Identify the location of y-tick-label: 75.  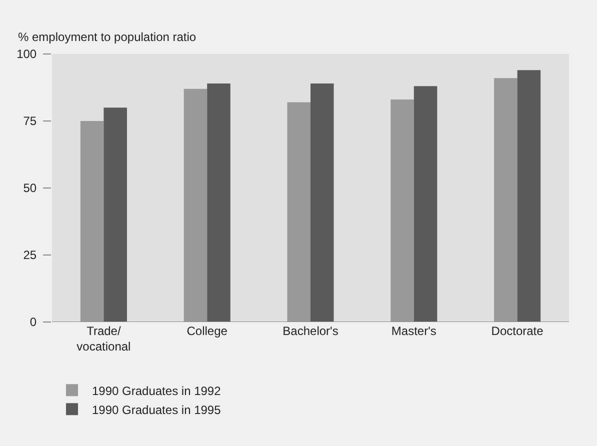
(30, 121).